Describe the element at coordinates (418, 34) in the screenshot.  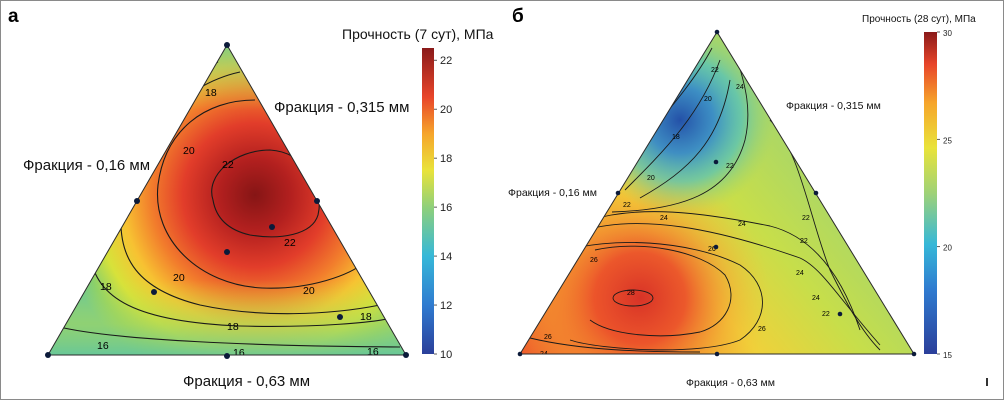
I see `colorbar-title-a: Прочность (7 сут), МПа` at that location.